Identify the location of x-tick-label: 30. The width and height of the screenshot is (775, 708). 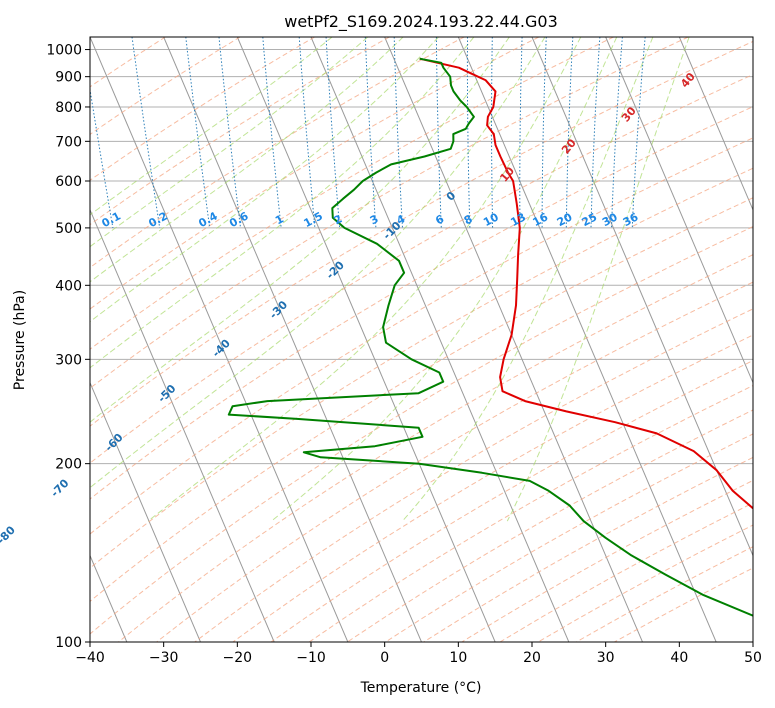
(606, 658).